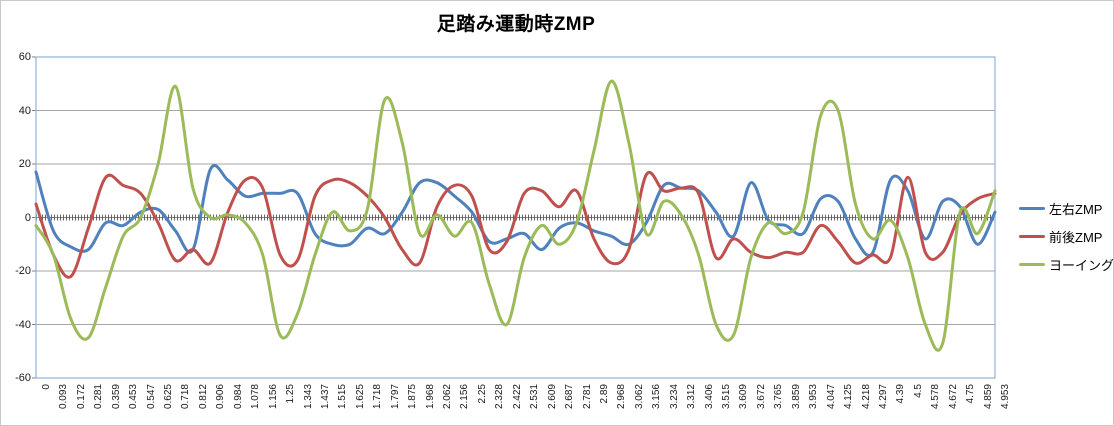 The image size is (1114, 426). What do you see at coordinates (378, 397) in the screenshot?
I see `x-axis-tick-label: 1.718` at bounding box center [378, 397].